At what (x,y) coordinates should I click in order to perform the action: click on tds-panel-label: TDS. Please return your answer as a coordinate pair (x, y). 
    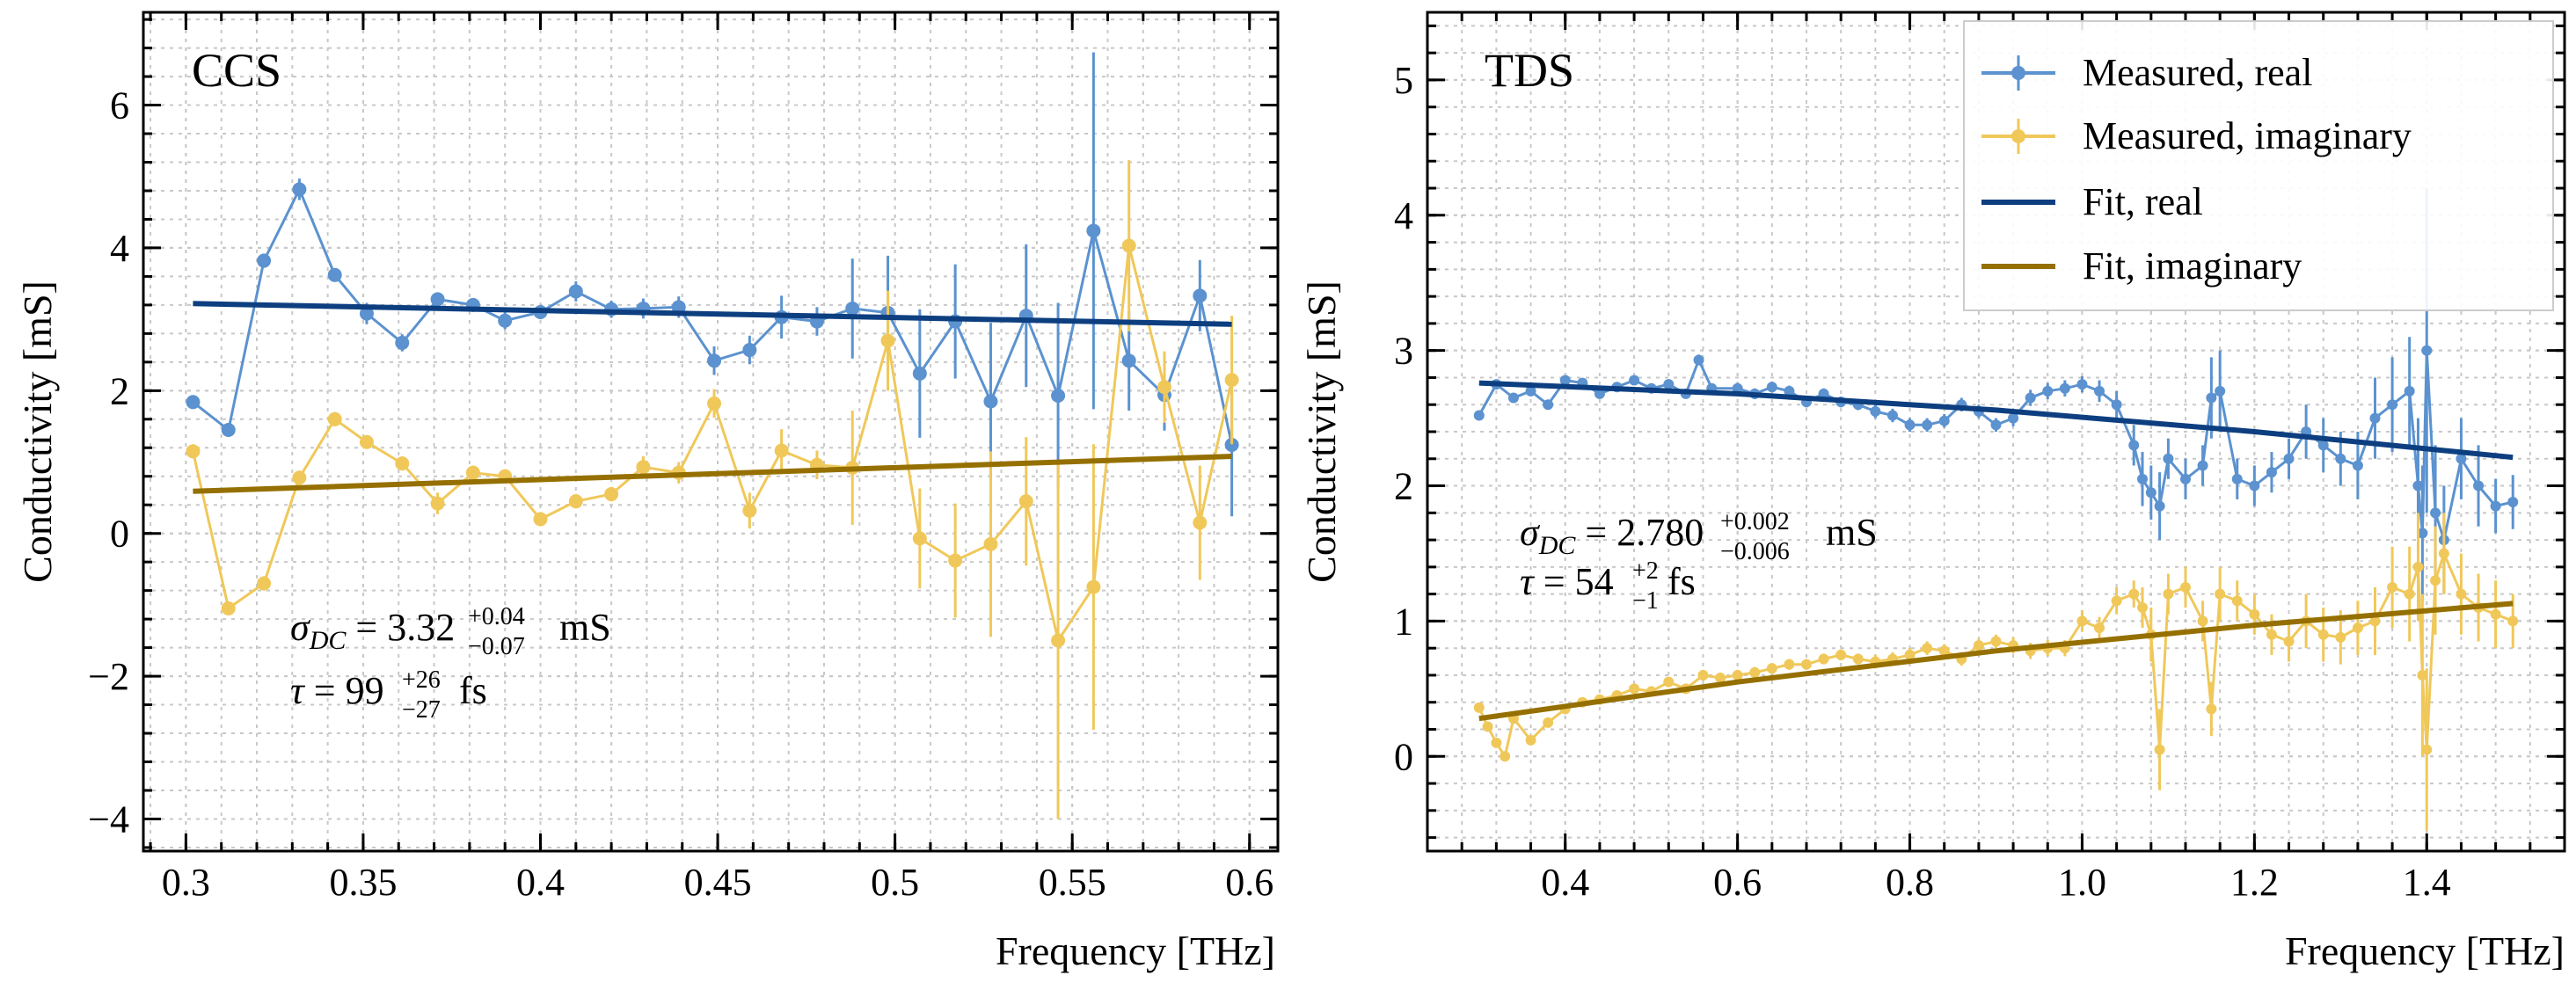
    Looking at the image, I should click on (1529, 70).